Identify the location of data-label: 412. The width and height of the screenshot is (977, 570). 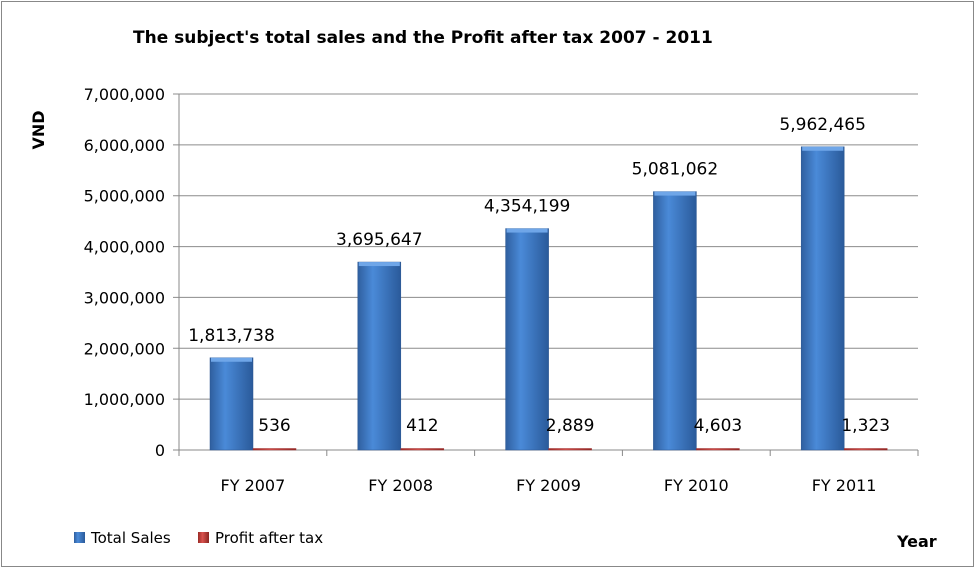
(422, 426).